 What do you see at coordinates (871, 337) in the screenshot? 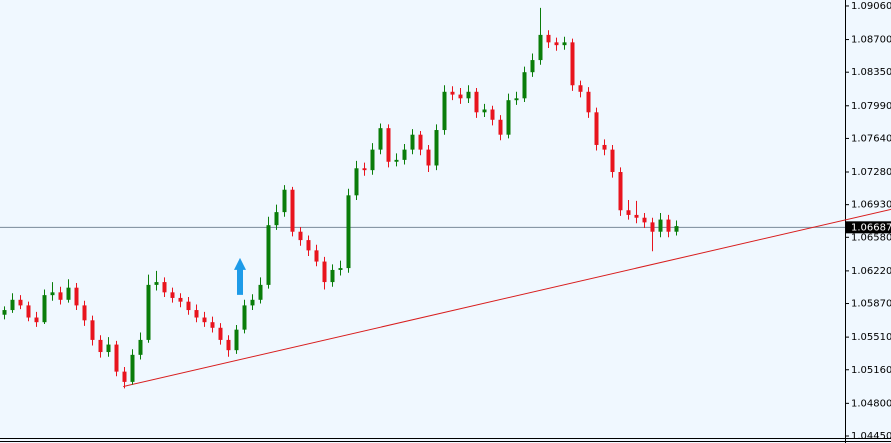
I see `y-tick-label: 1.05510` at bounding box center [871, 337].